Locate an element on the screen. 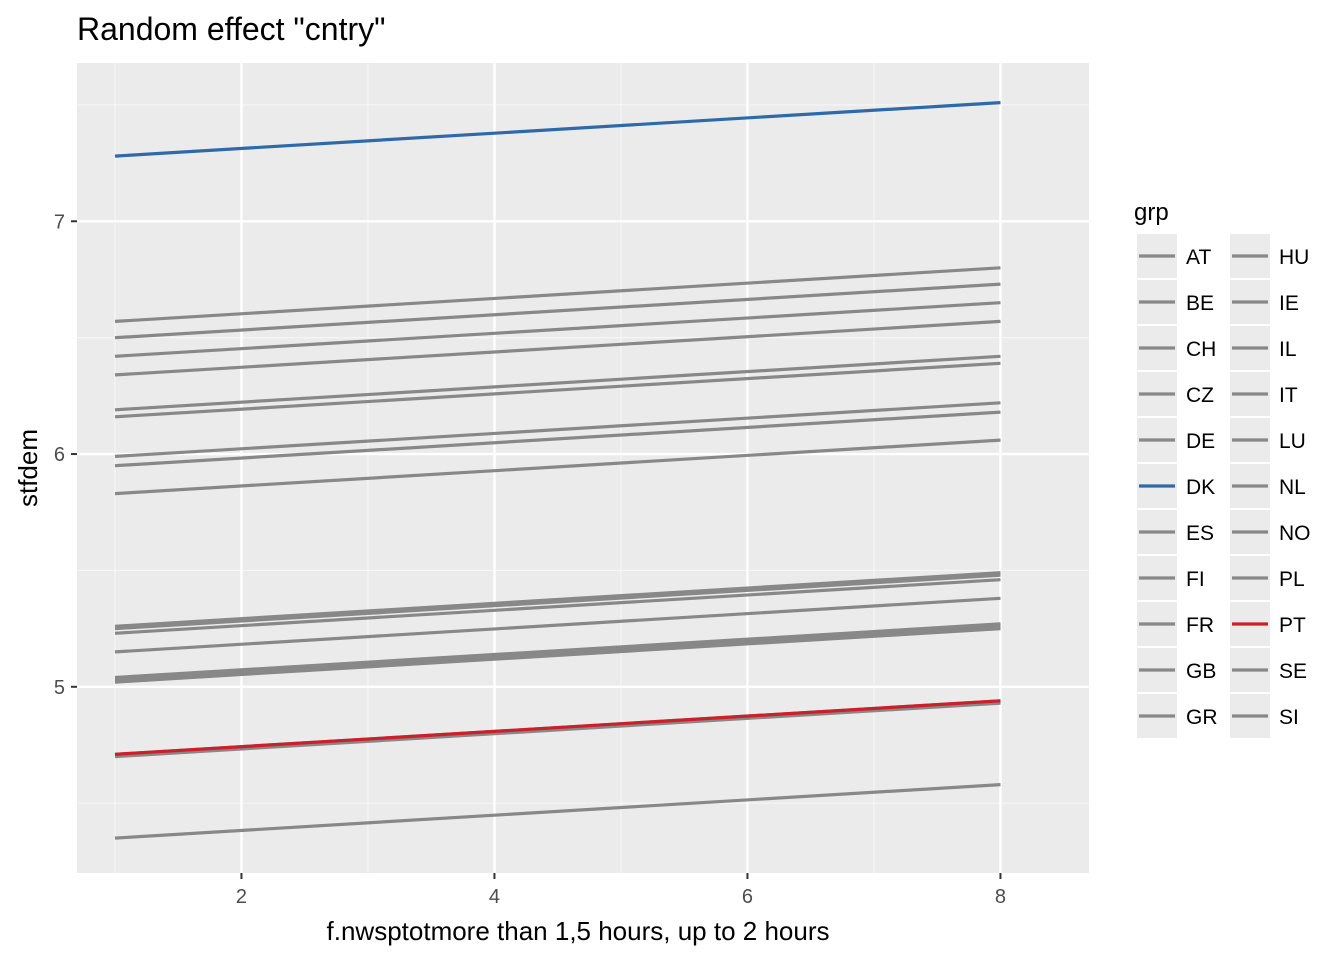 Image resolution: width=1344 pixels, height=960 pixels. series-line-se is located at coordinates (557, 730).